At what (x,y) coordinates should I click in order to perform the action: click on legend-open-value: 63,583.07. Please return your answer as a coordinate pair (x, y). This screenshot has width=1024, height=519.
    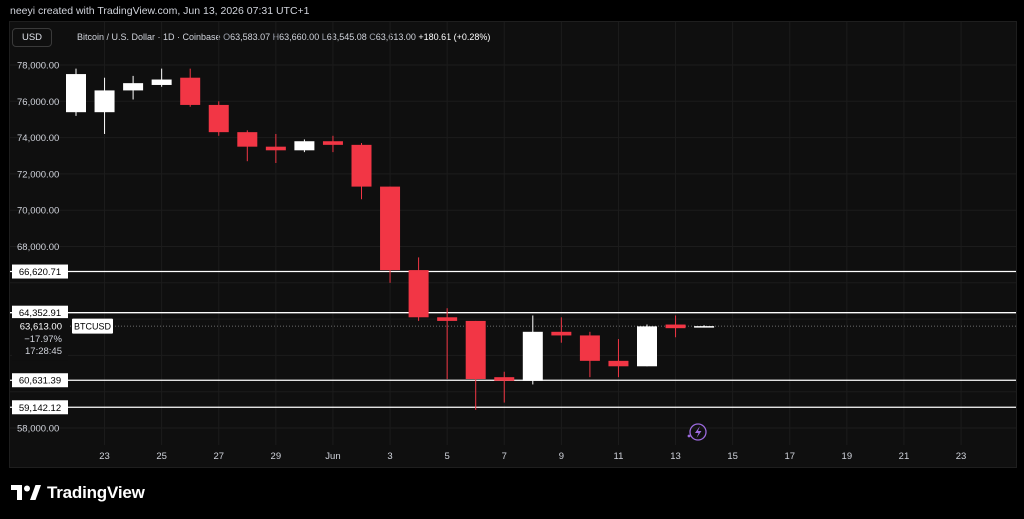
    Looking at the image, I should click on (250, 37).